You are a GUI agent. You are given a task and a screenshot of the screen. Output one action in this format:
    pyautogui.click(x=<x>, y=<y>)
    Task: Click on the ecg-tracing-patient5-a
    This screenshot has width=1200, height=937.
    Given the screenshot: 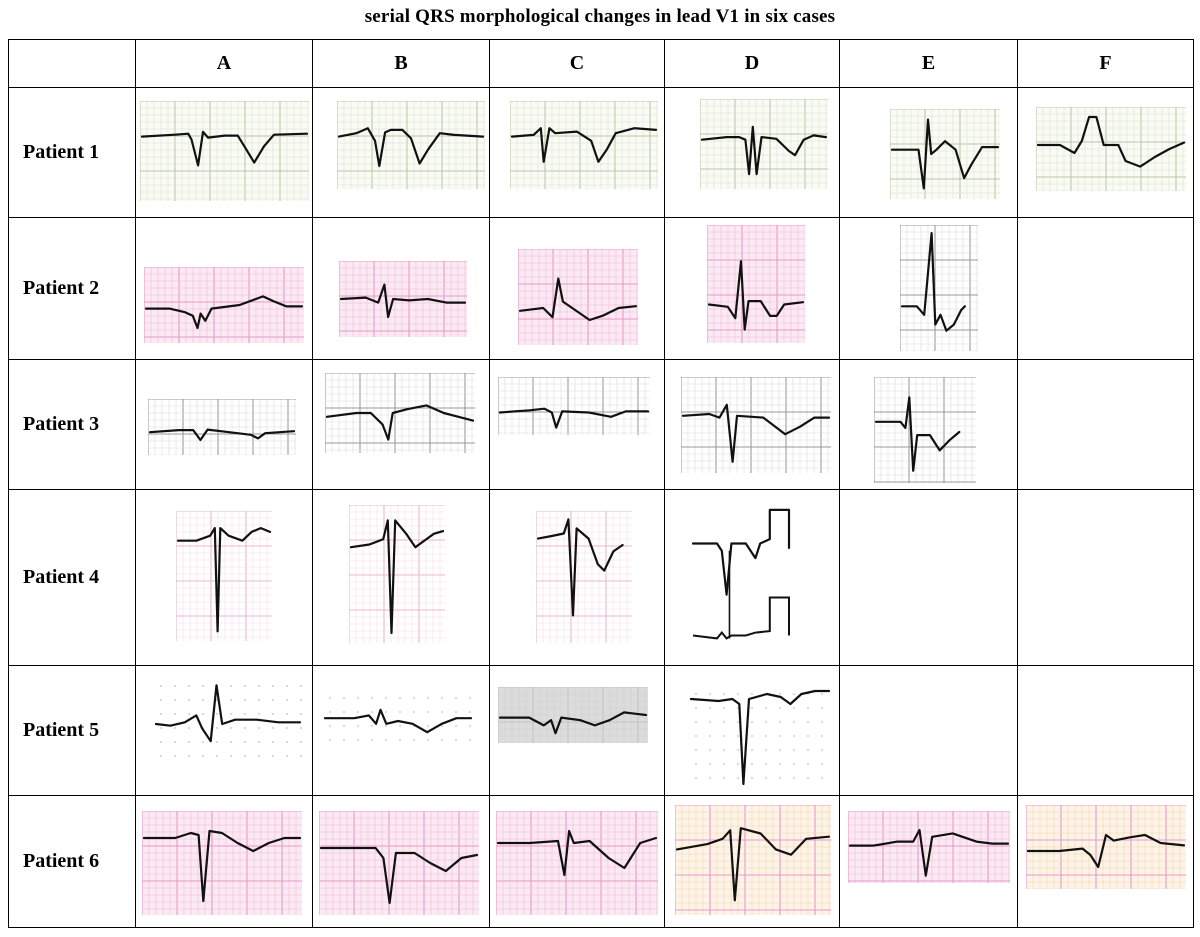 What is the action you would take?
    pyautogui.click(x=228, y=723)
    